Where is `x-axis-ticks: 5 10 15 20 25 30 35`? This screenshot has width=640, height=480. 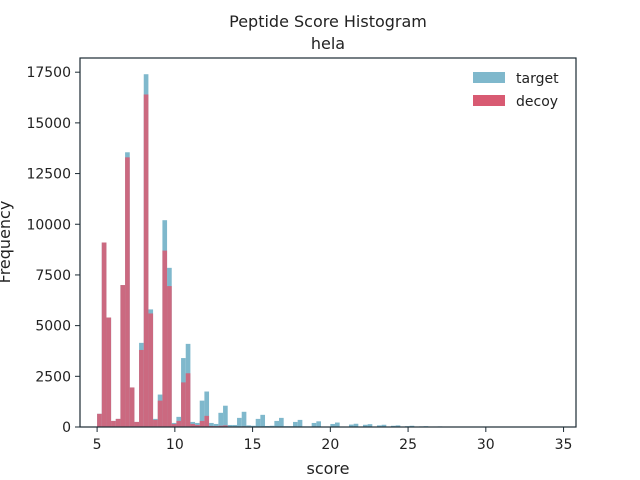
x-axis-ticks: 5 10 15 20 25 30 35 is located at coordinates (333, 440).